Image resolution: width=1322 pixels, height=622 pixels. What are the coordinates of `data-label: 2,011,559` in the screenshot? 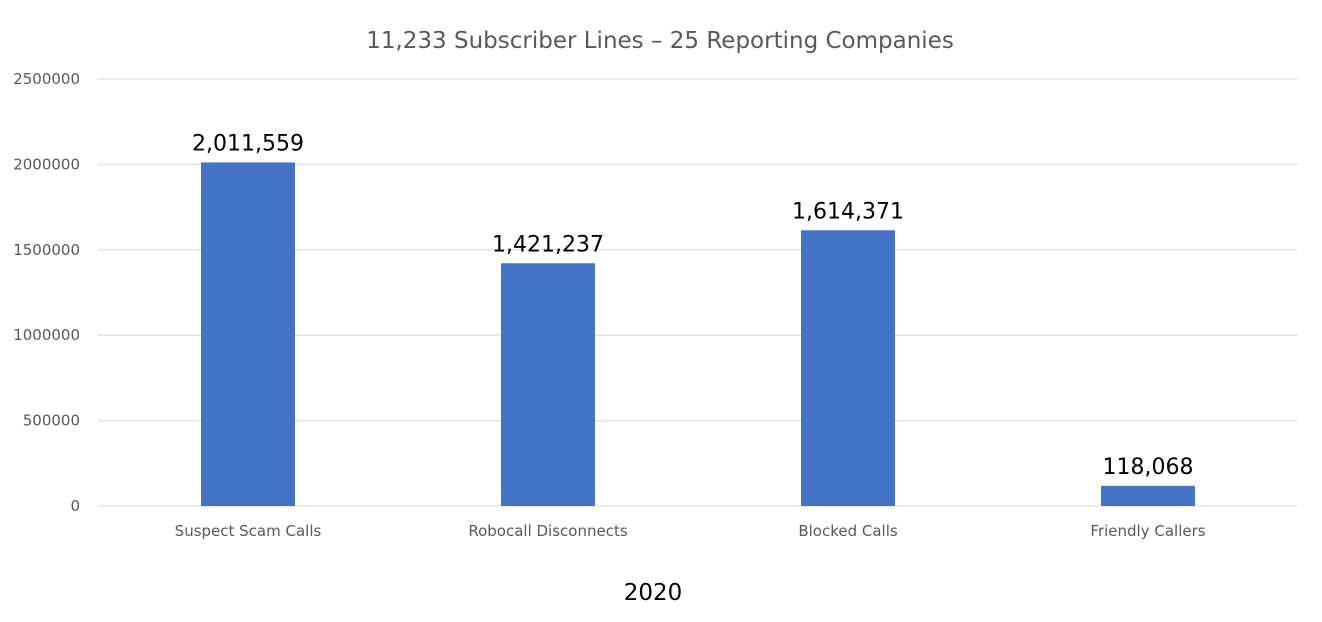 It's located at (248, 143).